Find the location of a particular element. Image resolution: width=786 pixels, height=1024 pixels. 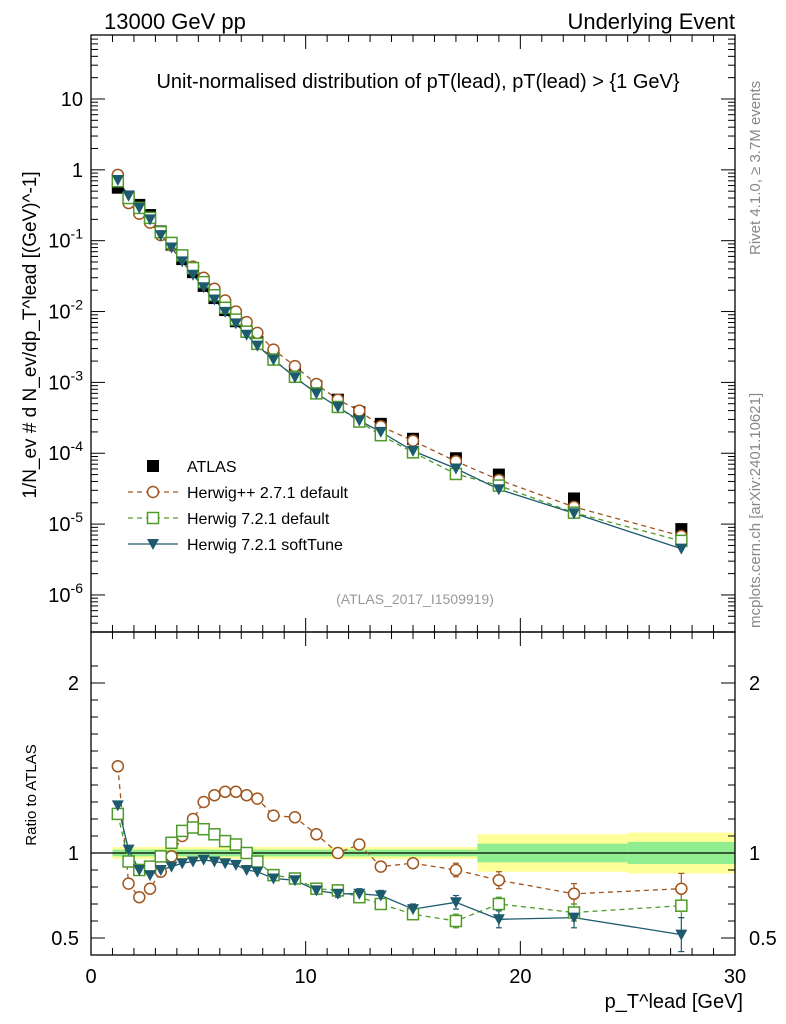

side-label-bottom: mcplots.cern.ch [arXiv:2401.10621] is located at coordinates (755, 510).